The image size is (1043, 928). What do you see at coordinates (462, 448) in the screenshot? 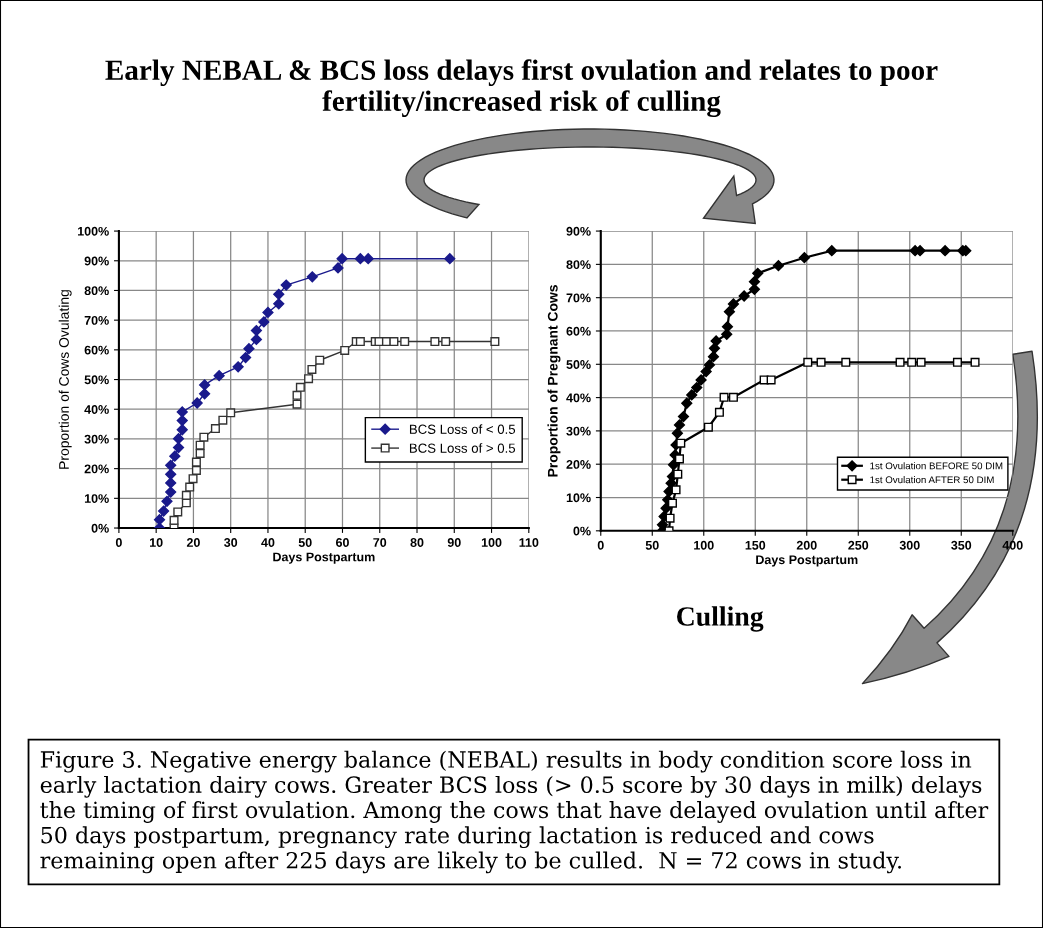
I see `legend-label: BCS Loss of > 0.5` at bounding box center [462, 448].